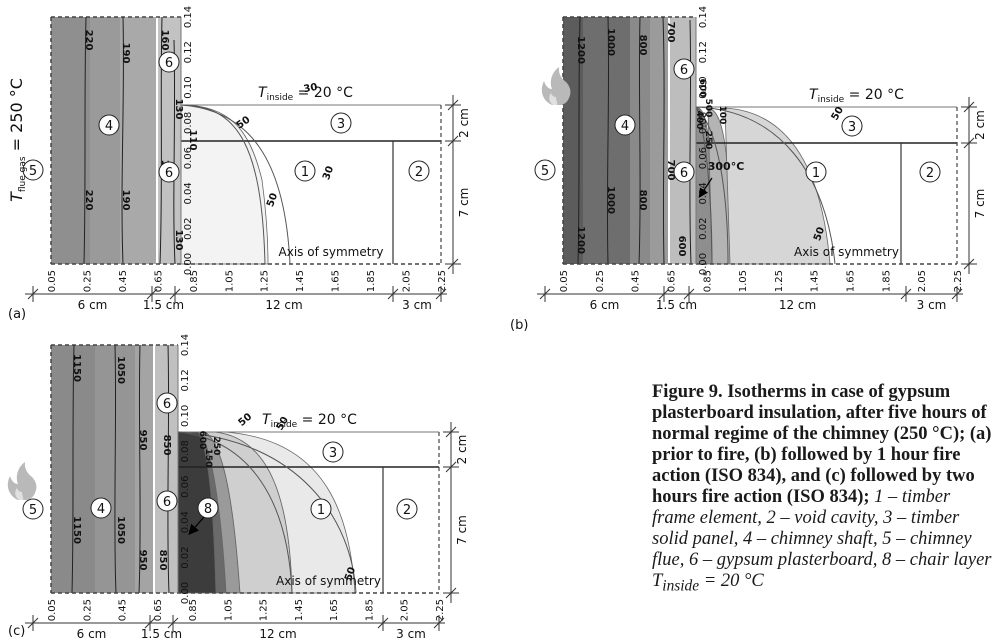 The height and width of the screenshot is (642, 1001). I want to click on isotherm-value-label: 250, so click(216, 446).